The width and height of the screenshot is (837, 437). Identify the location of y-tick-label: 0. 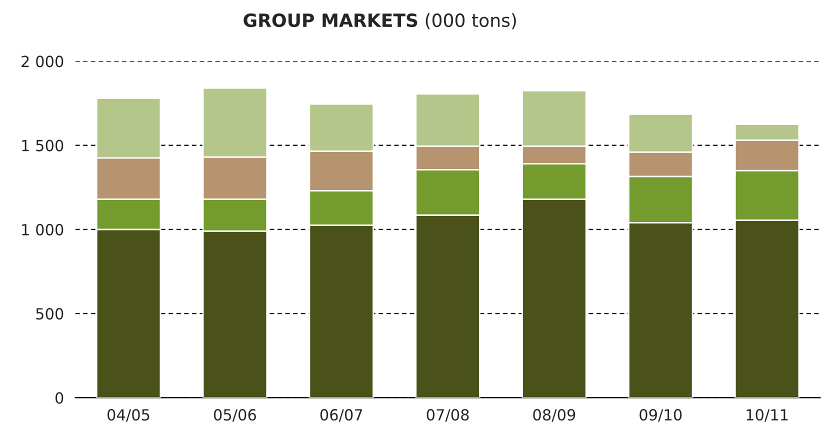
(60, 398).